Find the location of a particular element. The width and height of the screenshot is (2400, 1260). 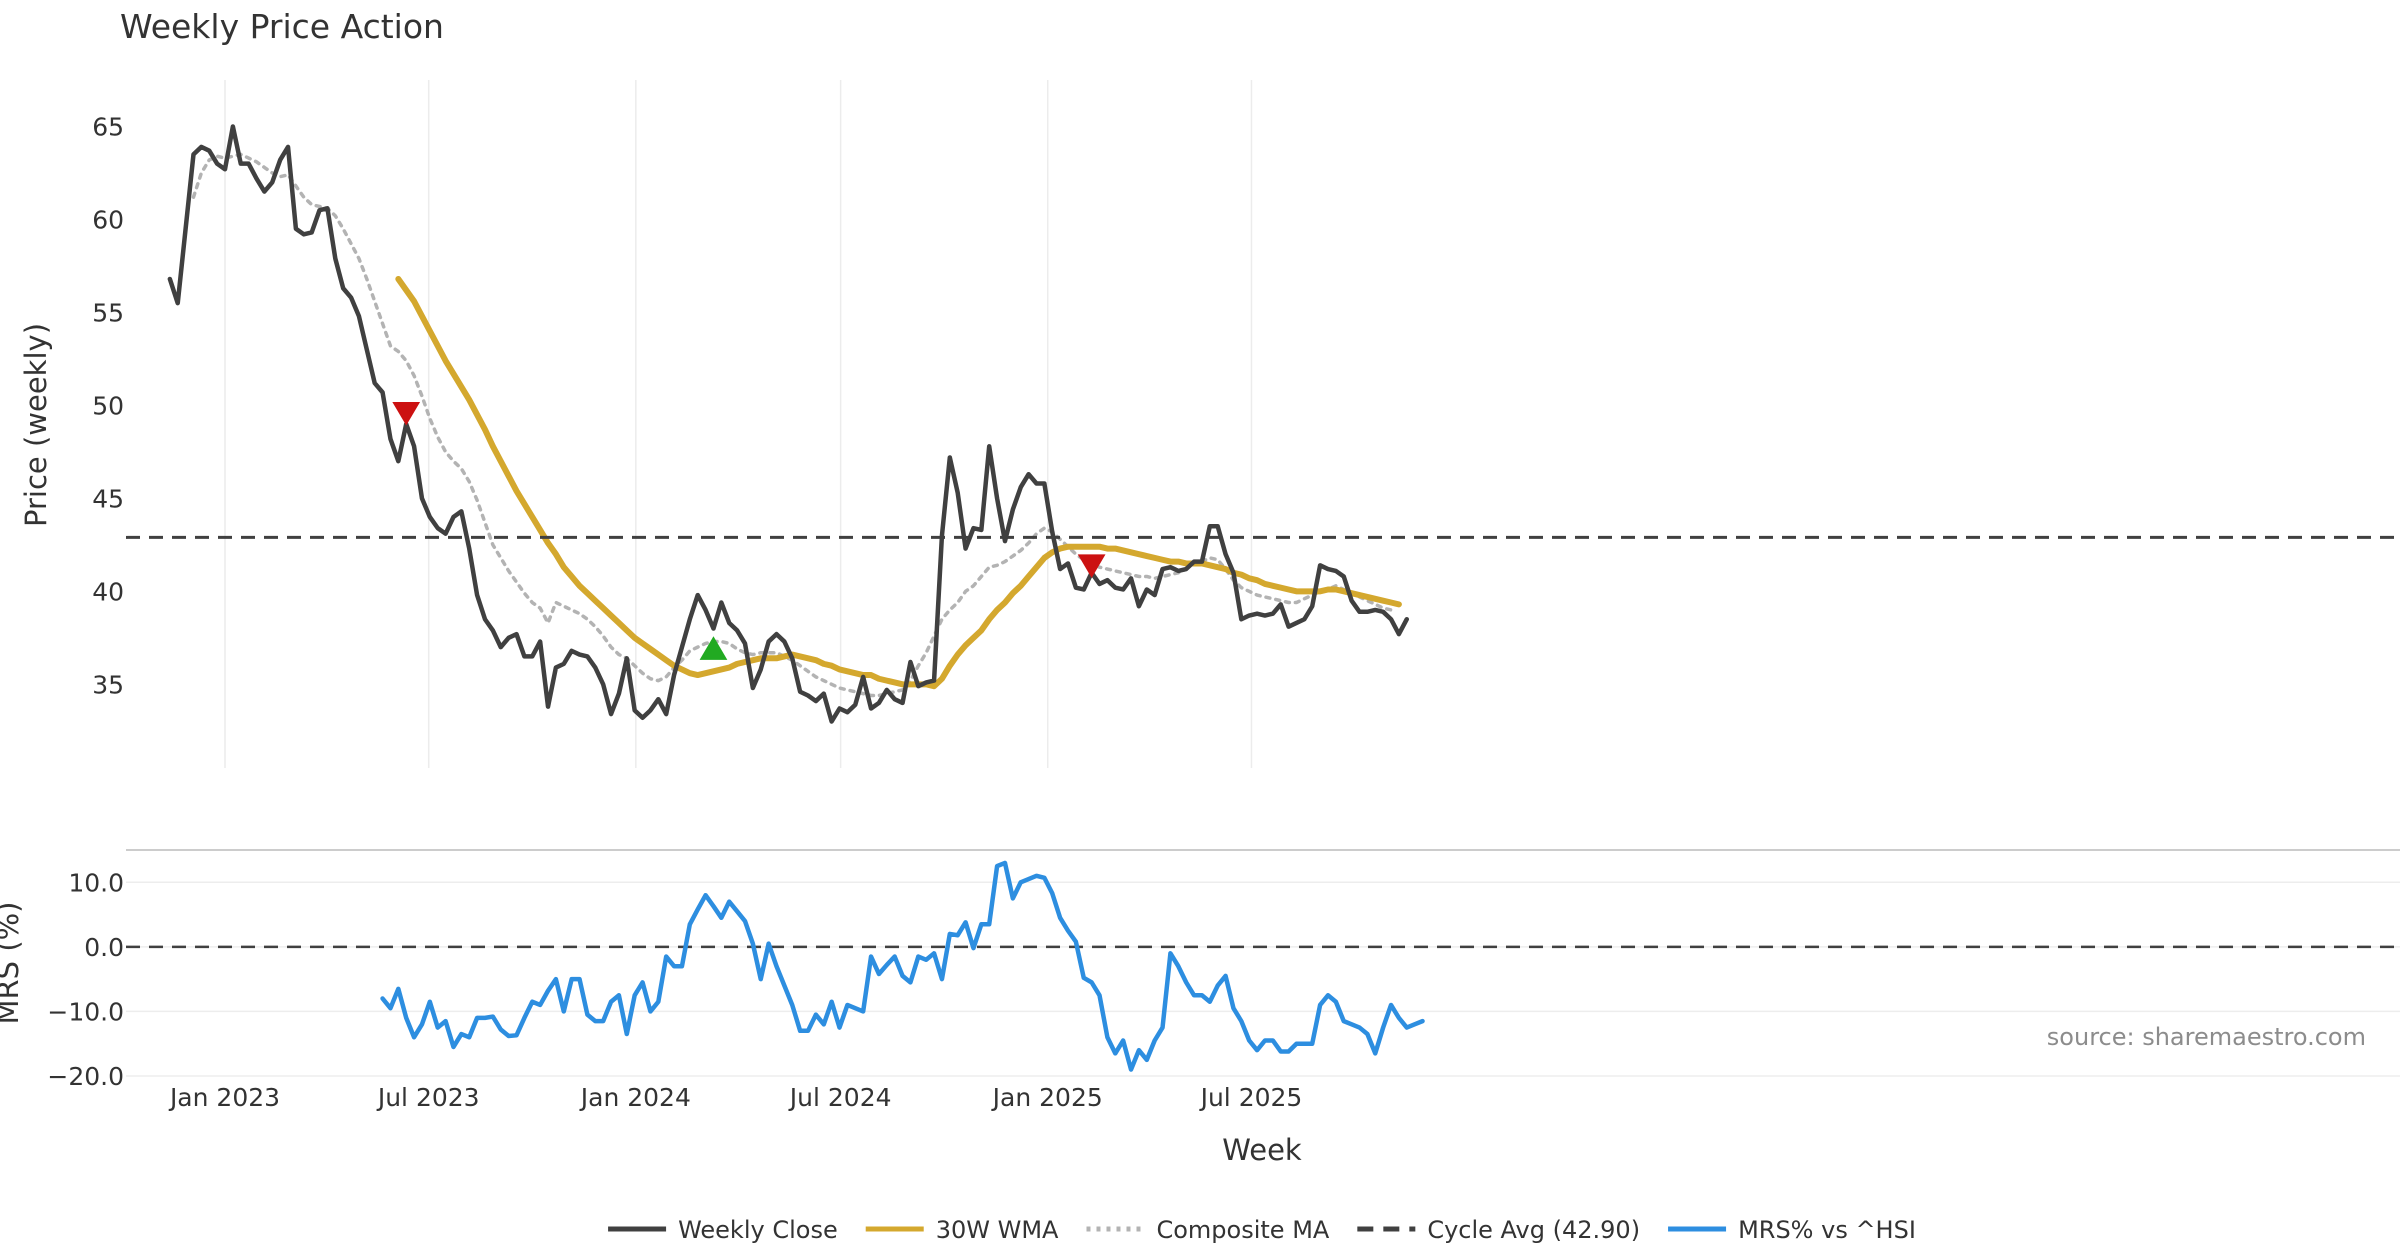

x-tick-label: Jan 2023 is located at coordinates (224, 1097).